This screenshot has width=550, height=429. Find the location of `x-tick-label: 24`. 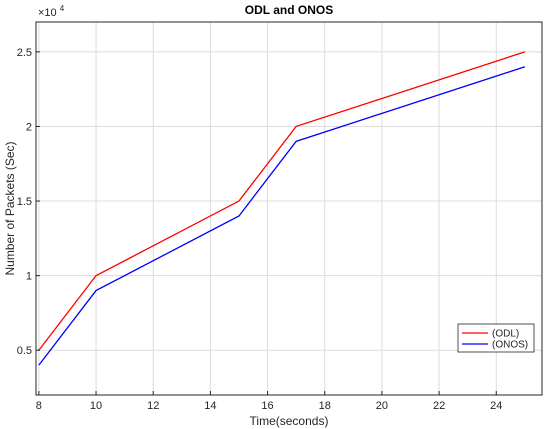

x-tick-label: 24 is located at coordinates (496, 406).